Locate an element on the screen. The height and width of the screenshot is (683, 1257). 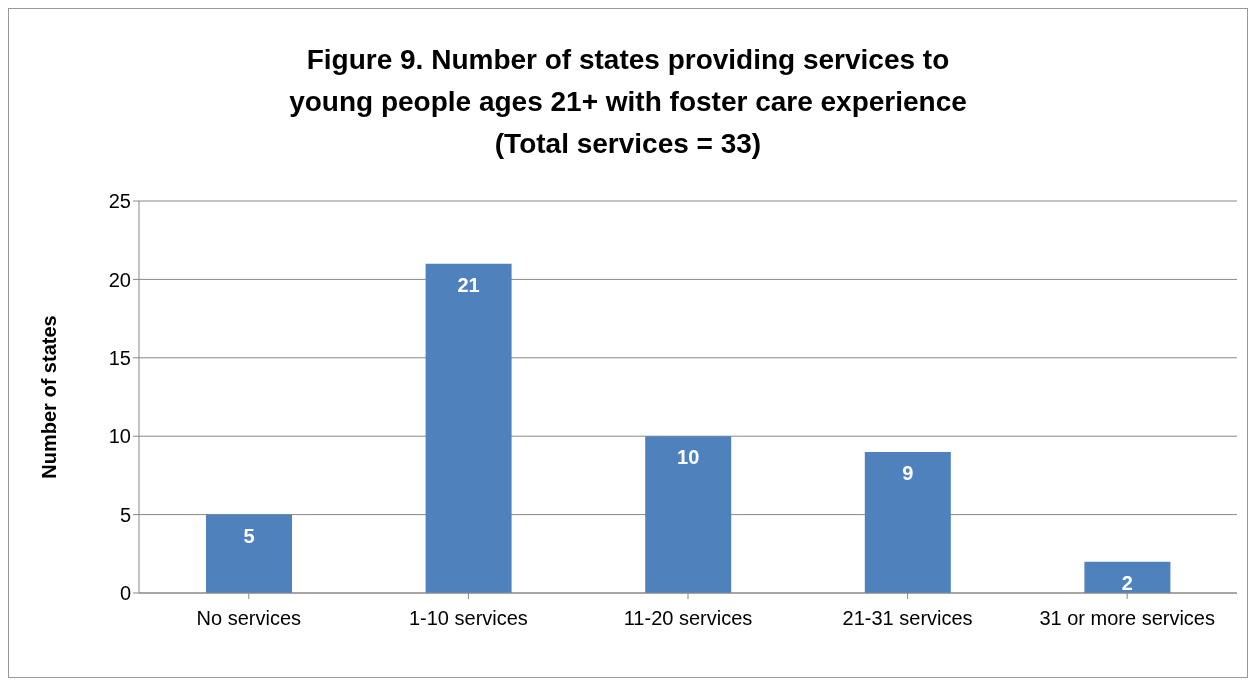
data-label: 21 is located at coordinates (468, 284).